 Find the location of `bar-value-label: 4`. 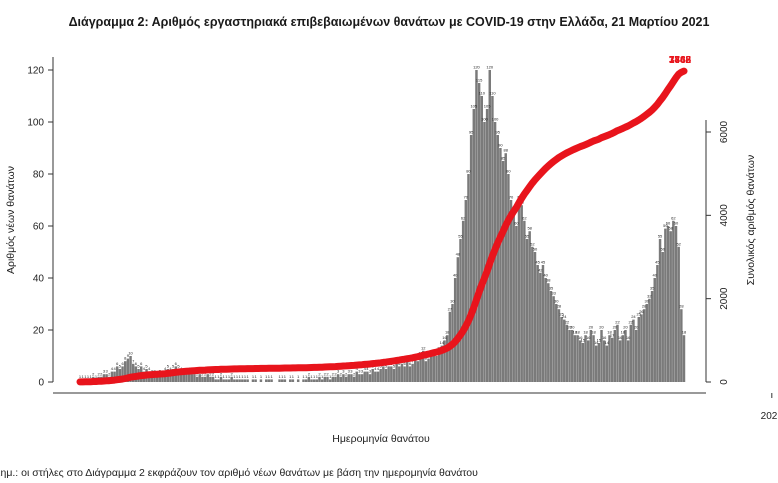

bar-value-label: 4 is located at coordinates (357, 368).